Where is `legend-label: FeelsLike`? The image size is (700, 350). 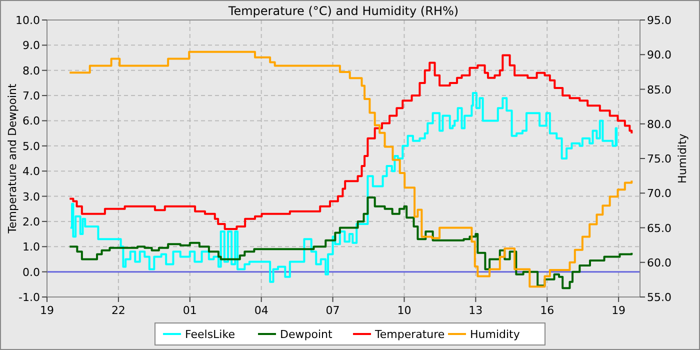
legend-label: FeelsLike is located at coordinates (210, 334).